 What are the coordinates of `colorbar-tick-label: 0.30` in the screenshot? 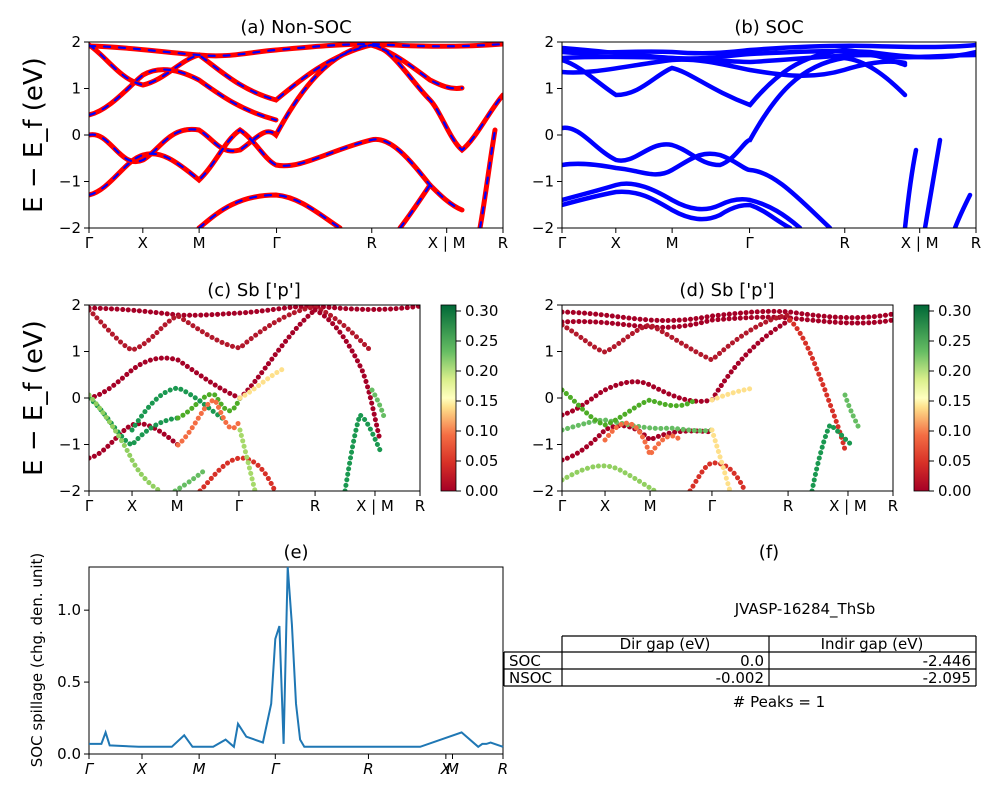 It's located at (954, 311).